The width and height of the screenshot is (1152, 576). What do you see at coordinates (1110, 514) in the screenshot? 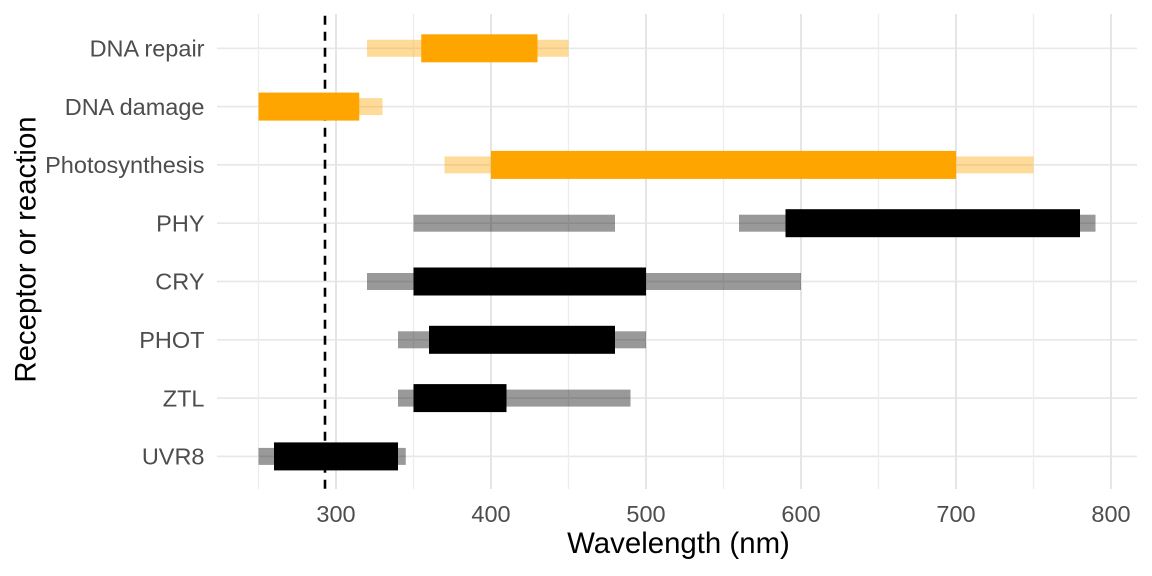
I see `svg-text: 800` at bounding box center [1110, 514].